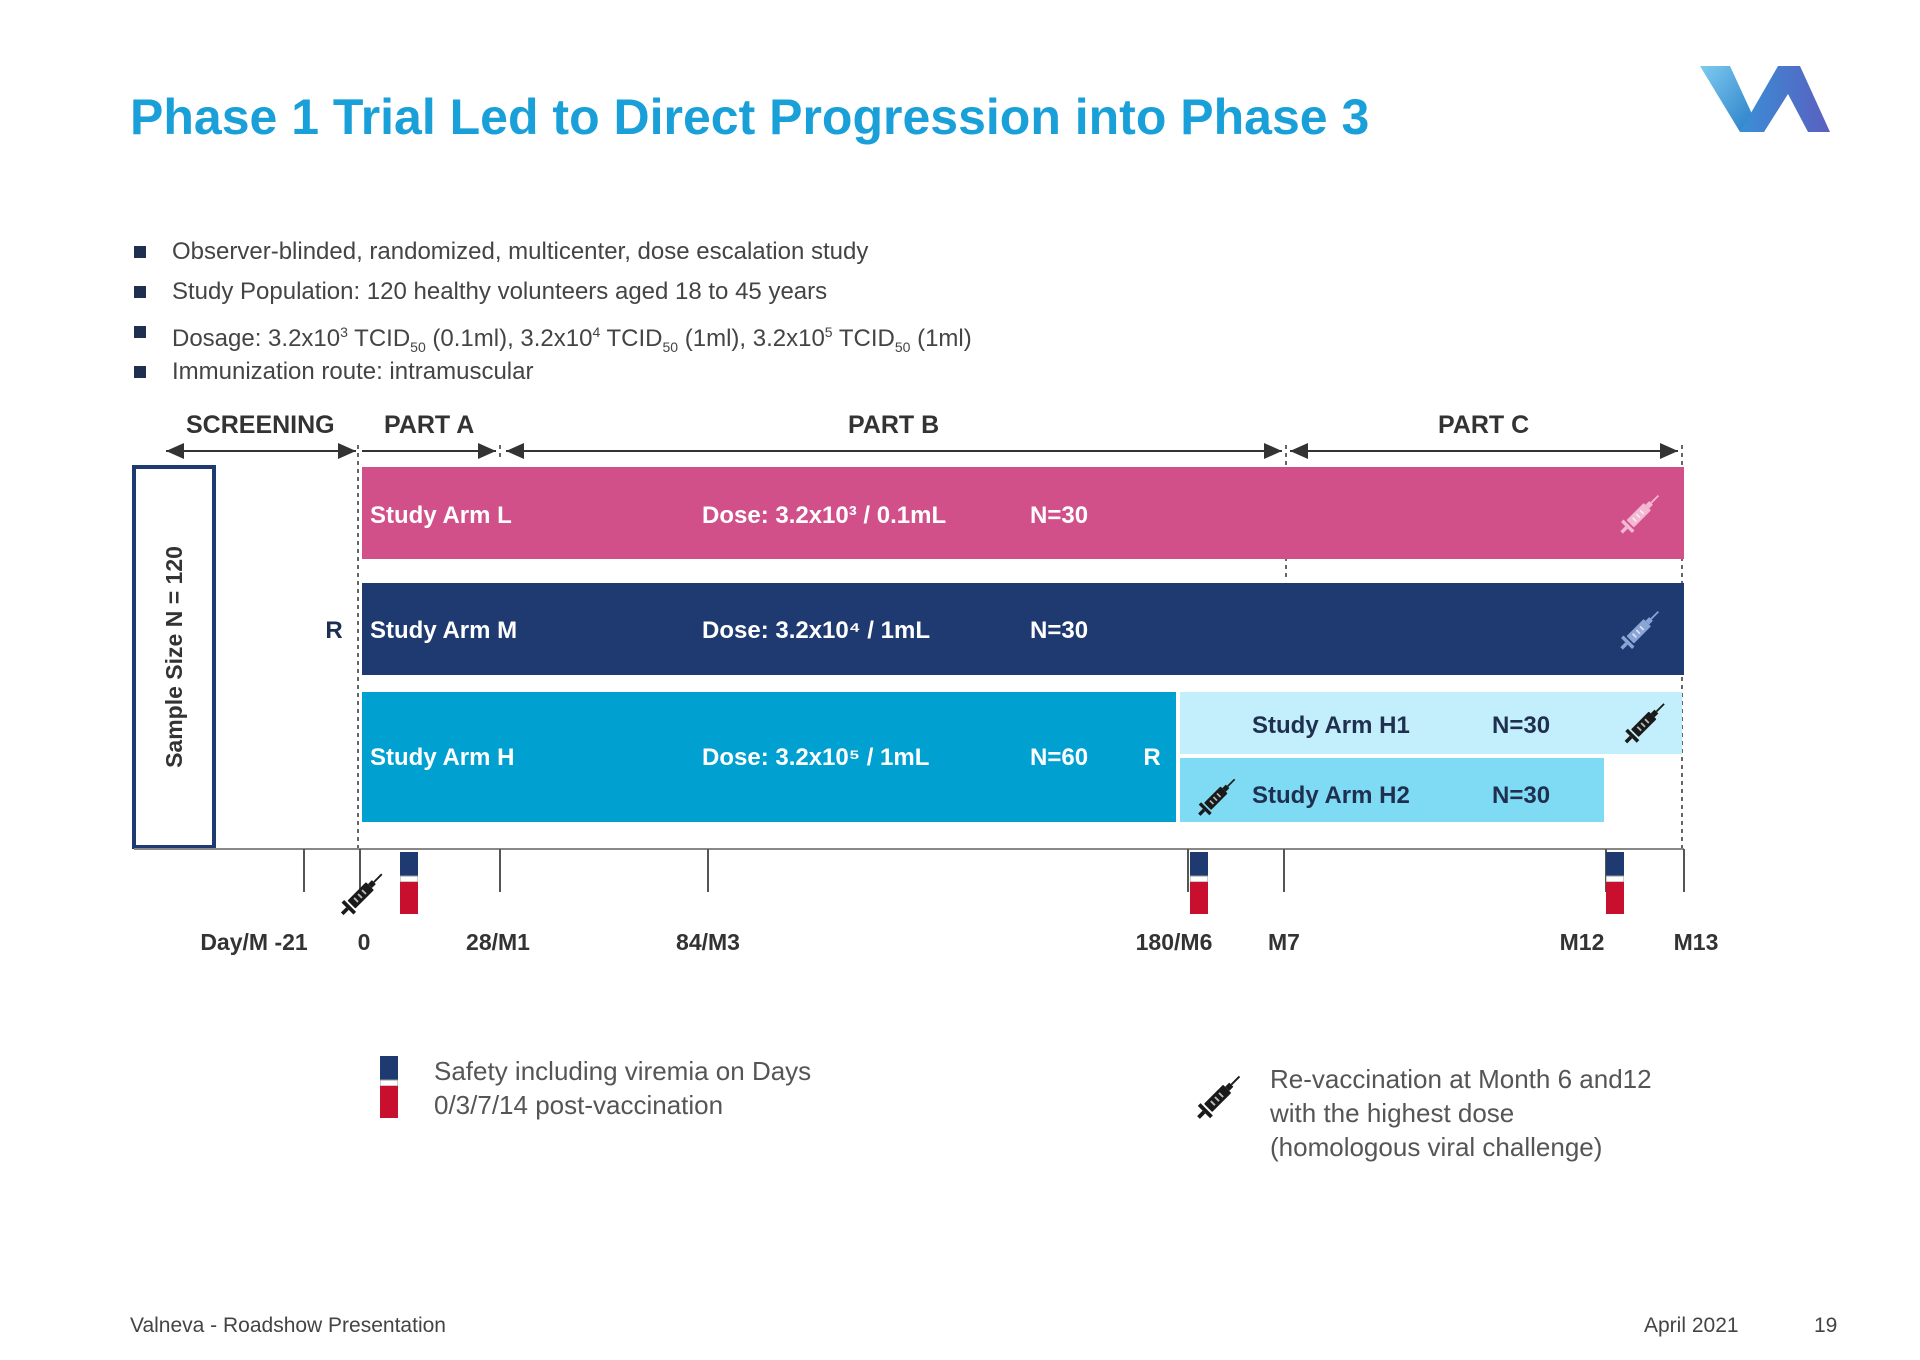  What do you see at coordinates (1174, 942) in the screenshot?
I see `timeline-tick-label: 180/M6` at bounding box center [1174, 942].